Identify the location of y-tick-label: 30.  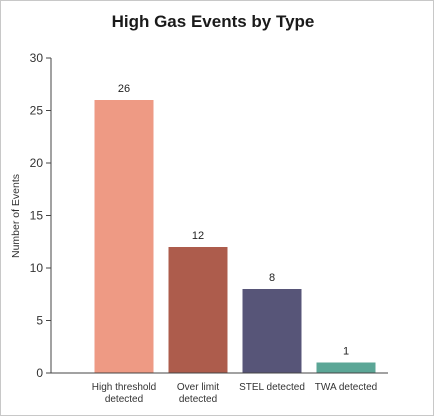
(37, 58).